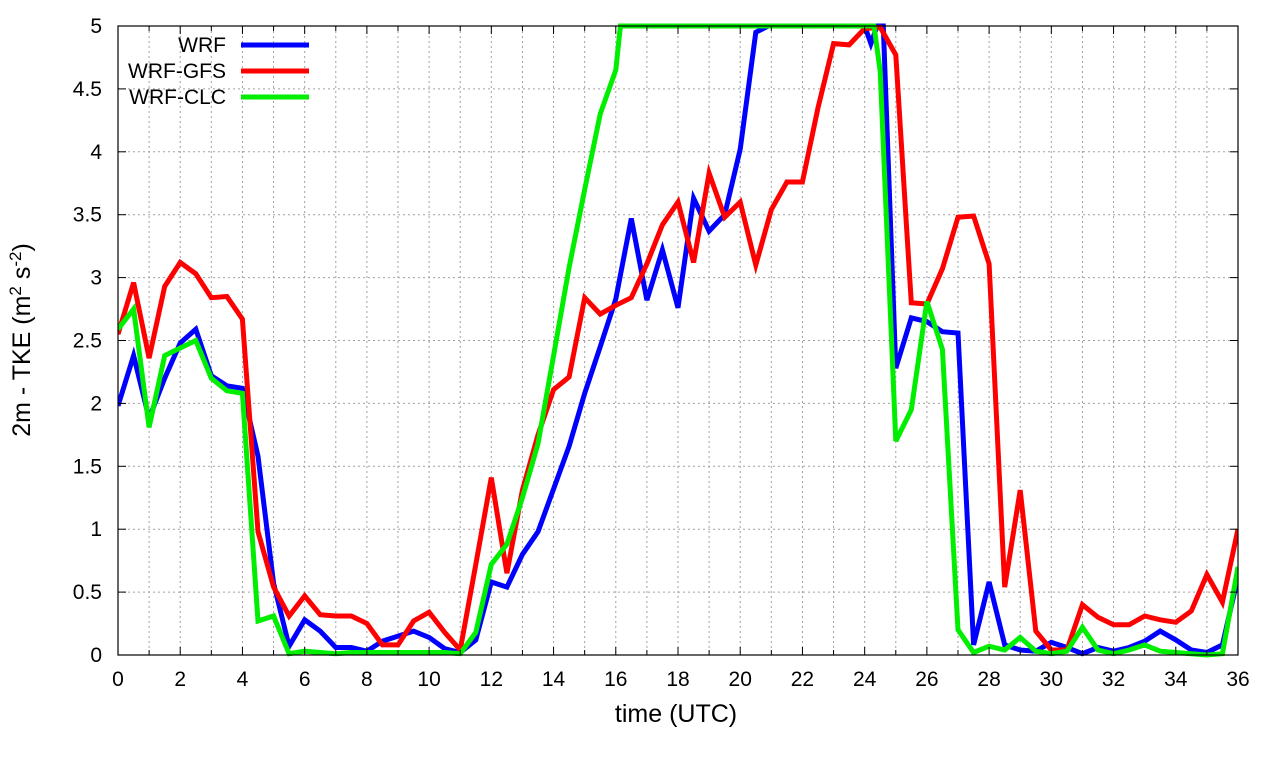 The image size is (1280, 760). I want to click on legend-label: WRF-GFS, so click(177, 71).